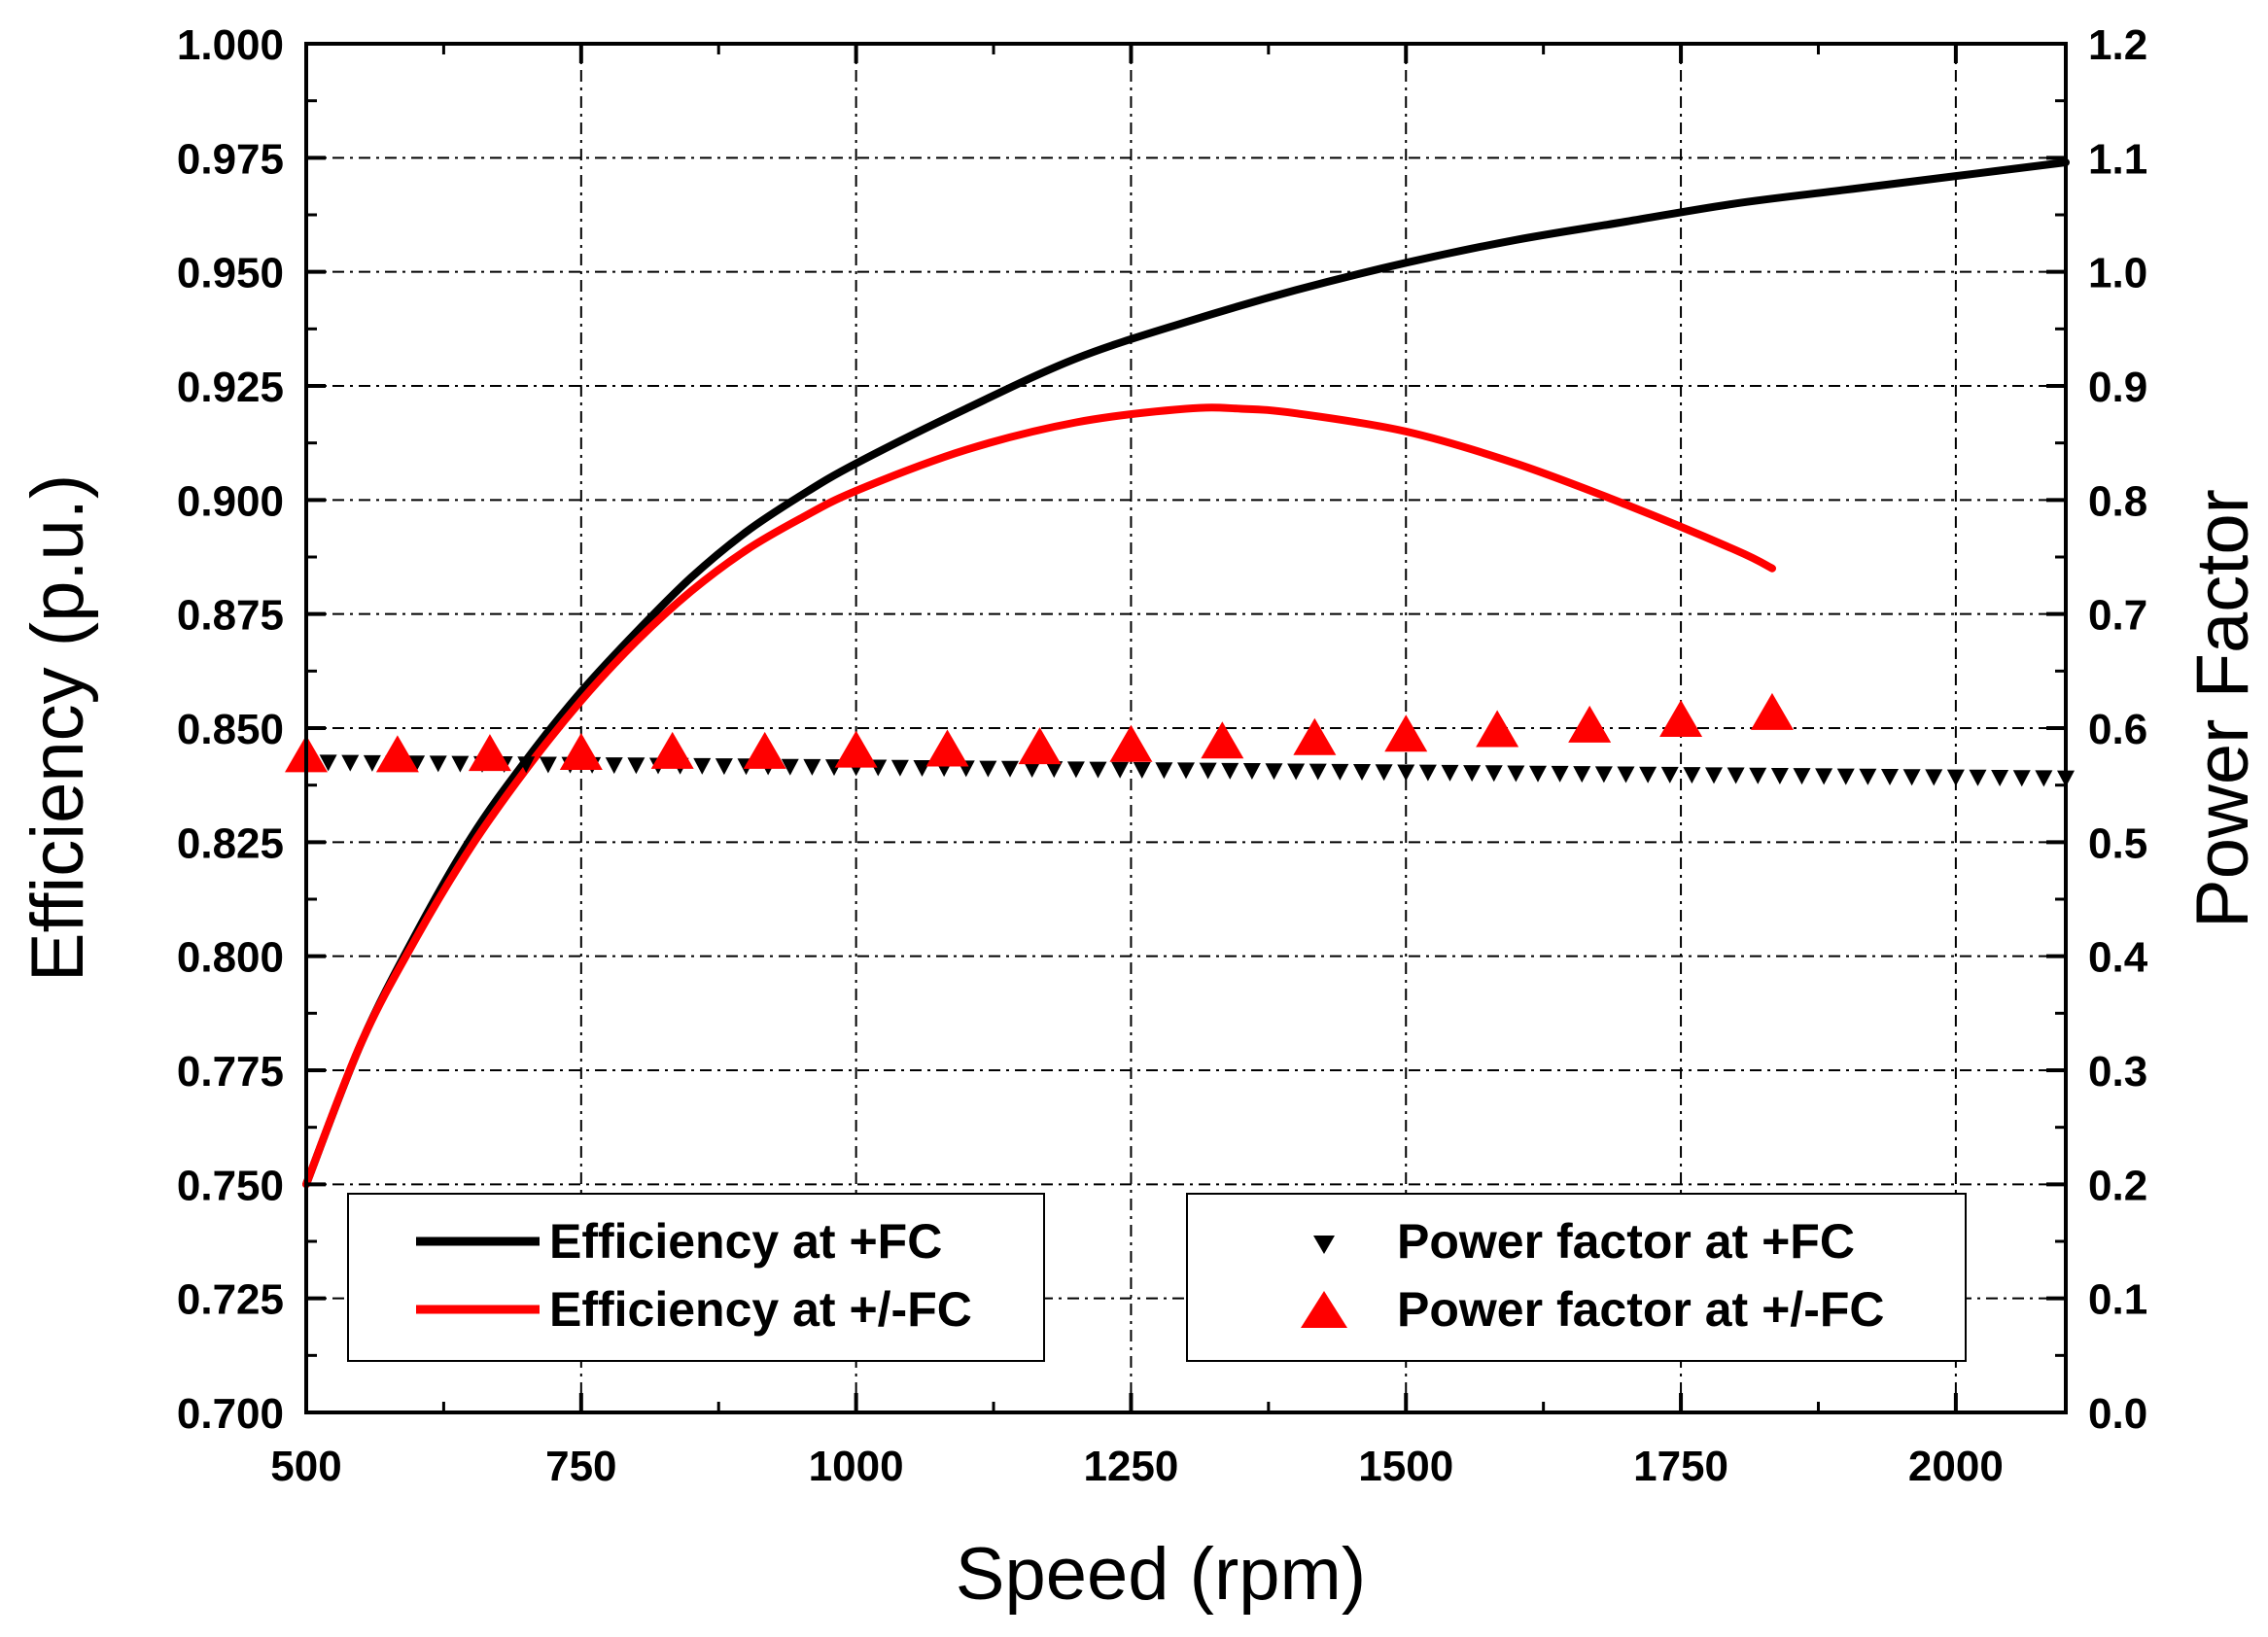  Describe the element at coordinates (696, 1277) in the screenshot. I see `legend-box-left` at that location.